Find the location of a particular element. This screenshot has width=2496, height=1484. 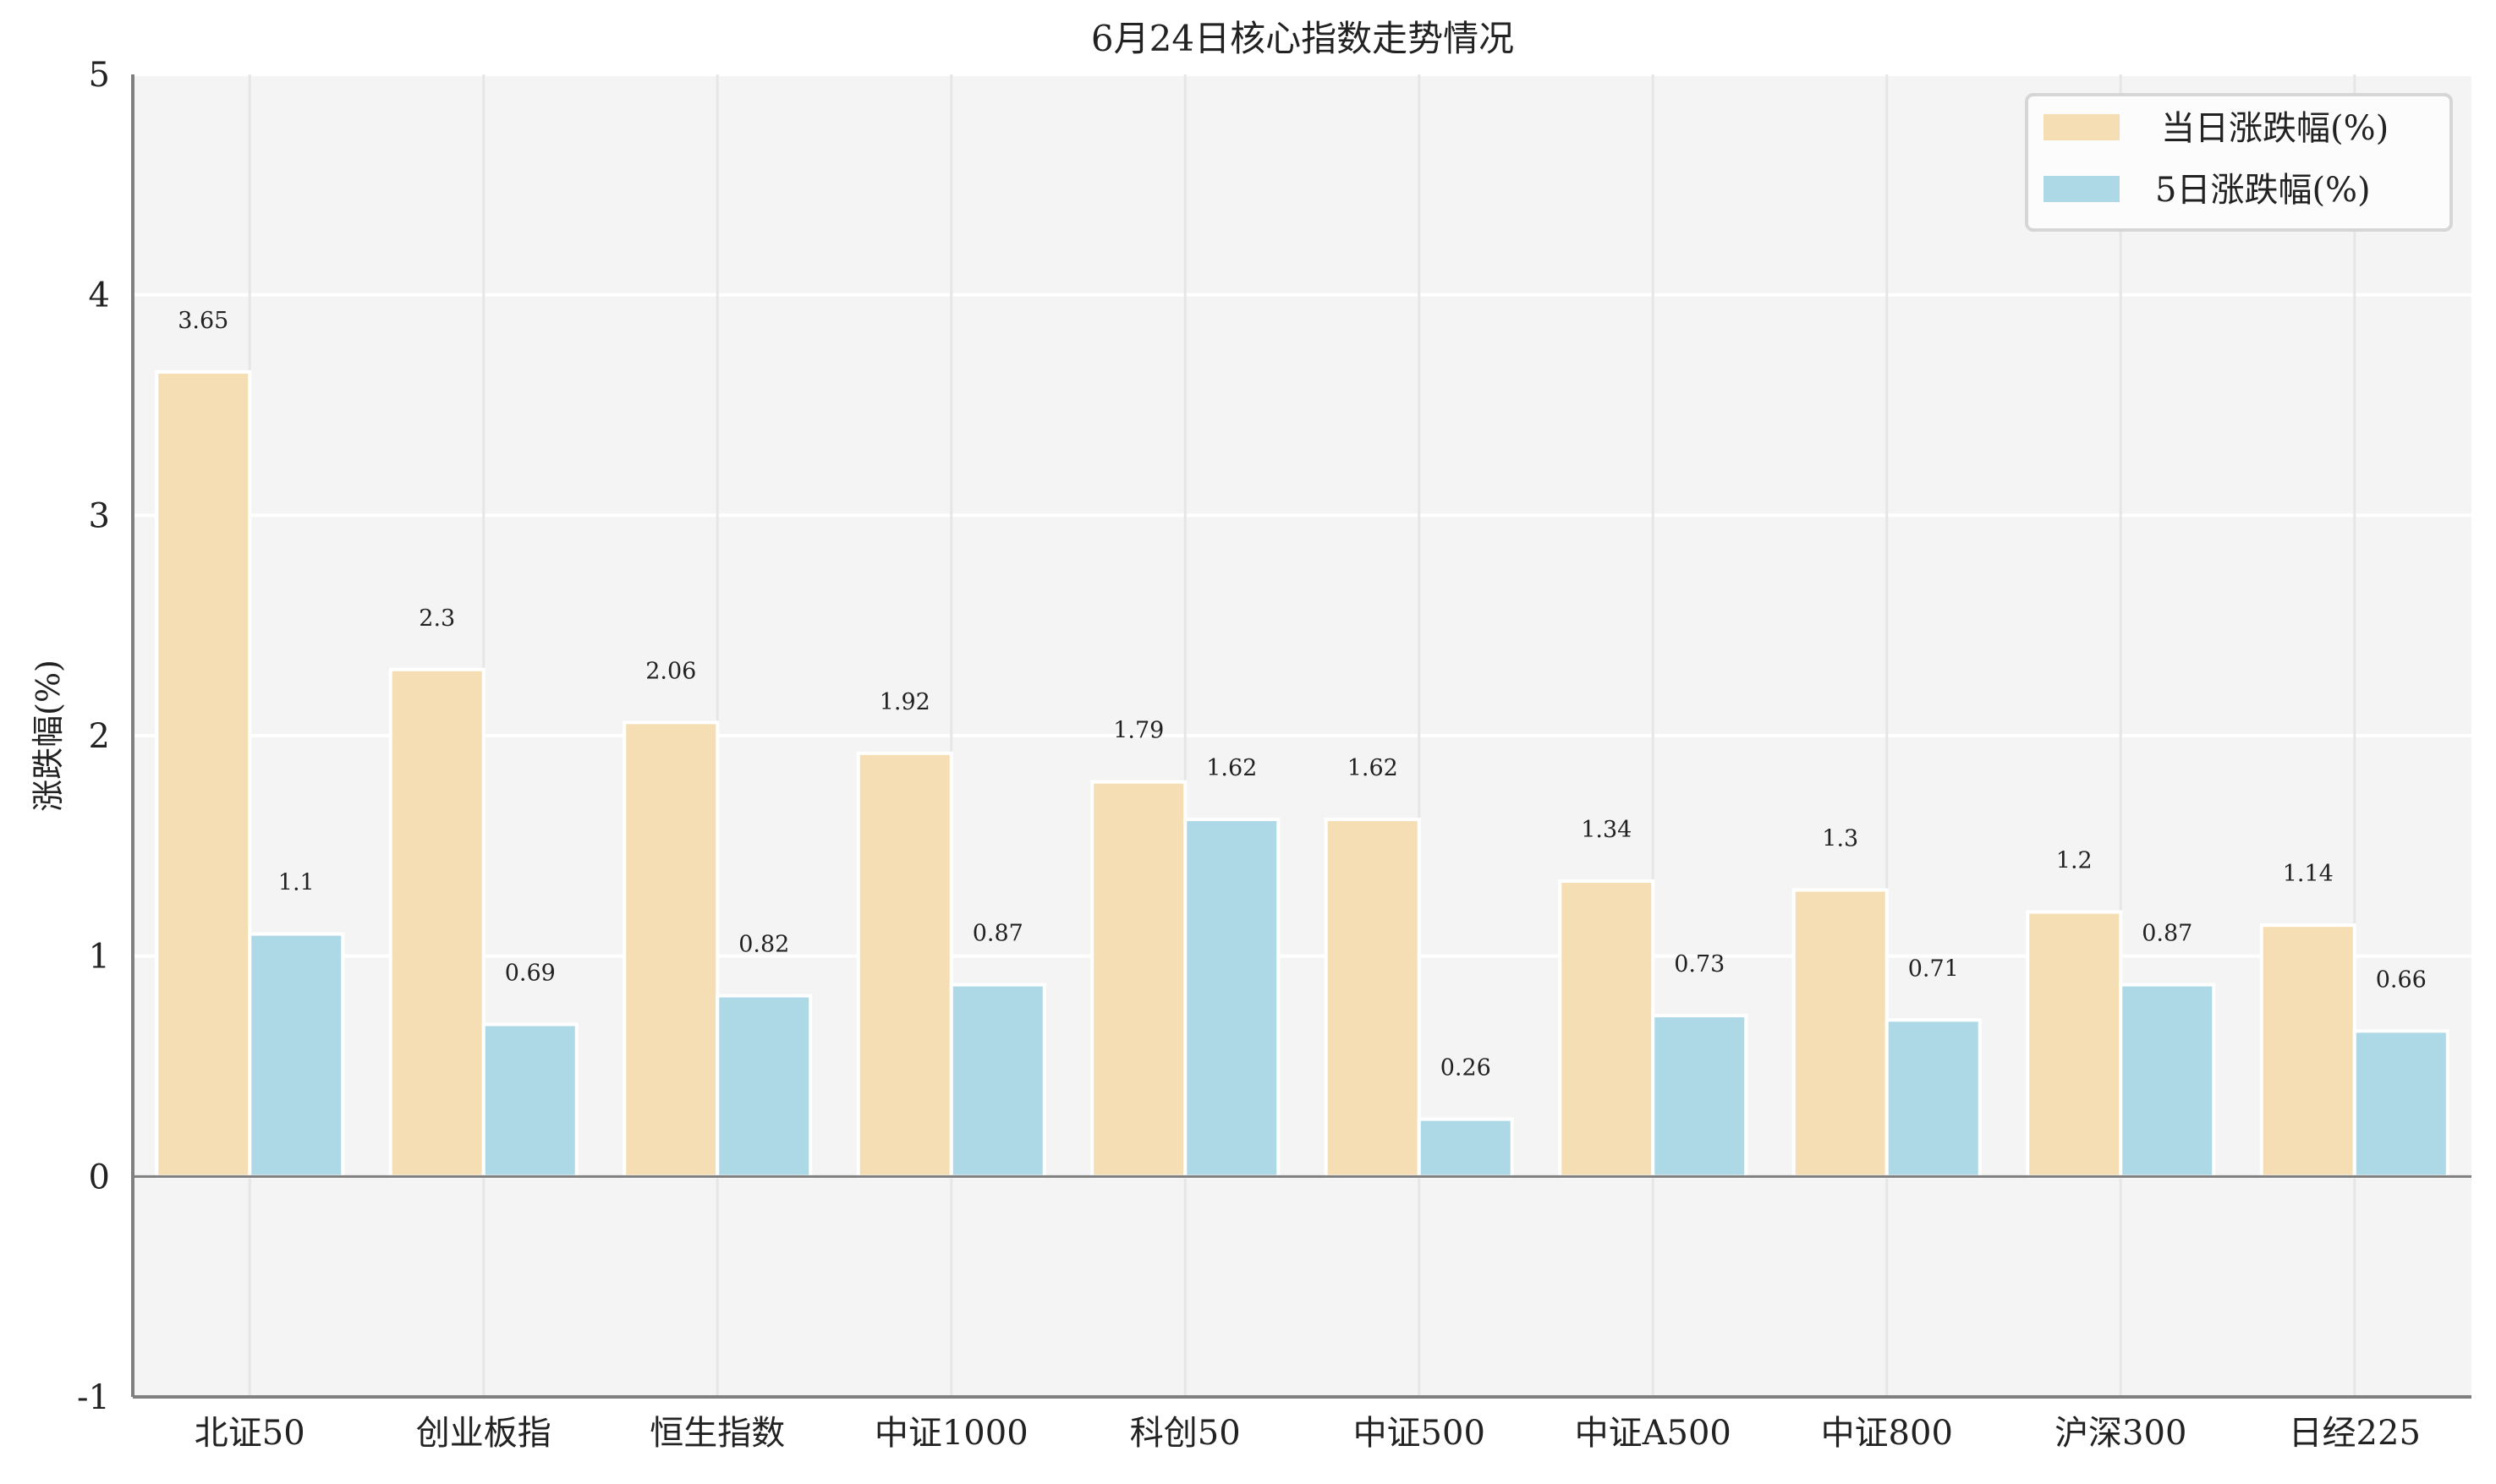

y-tick-label: 2 is located at coordinates (100, 736).